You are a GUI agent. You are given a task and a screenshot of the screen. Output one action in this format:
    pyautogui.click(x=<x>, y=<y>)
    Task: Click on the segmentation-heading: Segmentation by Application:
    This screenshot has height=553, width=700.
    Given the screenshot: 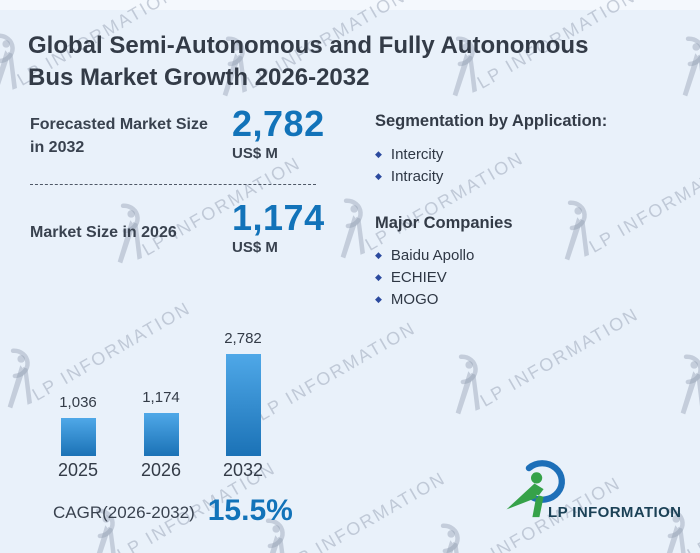 What is the action you would take?
    pyautogui.click(x=491, y=121)
    